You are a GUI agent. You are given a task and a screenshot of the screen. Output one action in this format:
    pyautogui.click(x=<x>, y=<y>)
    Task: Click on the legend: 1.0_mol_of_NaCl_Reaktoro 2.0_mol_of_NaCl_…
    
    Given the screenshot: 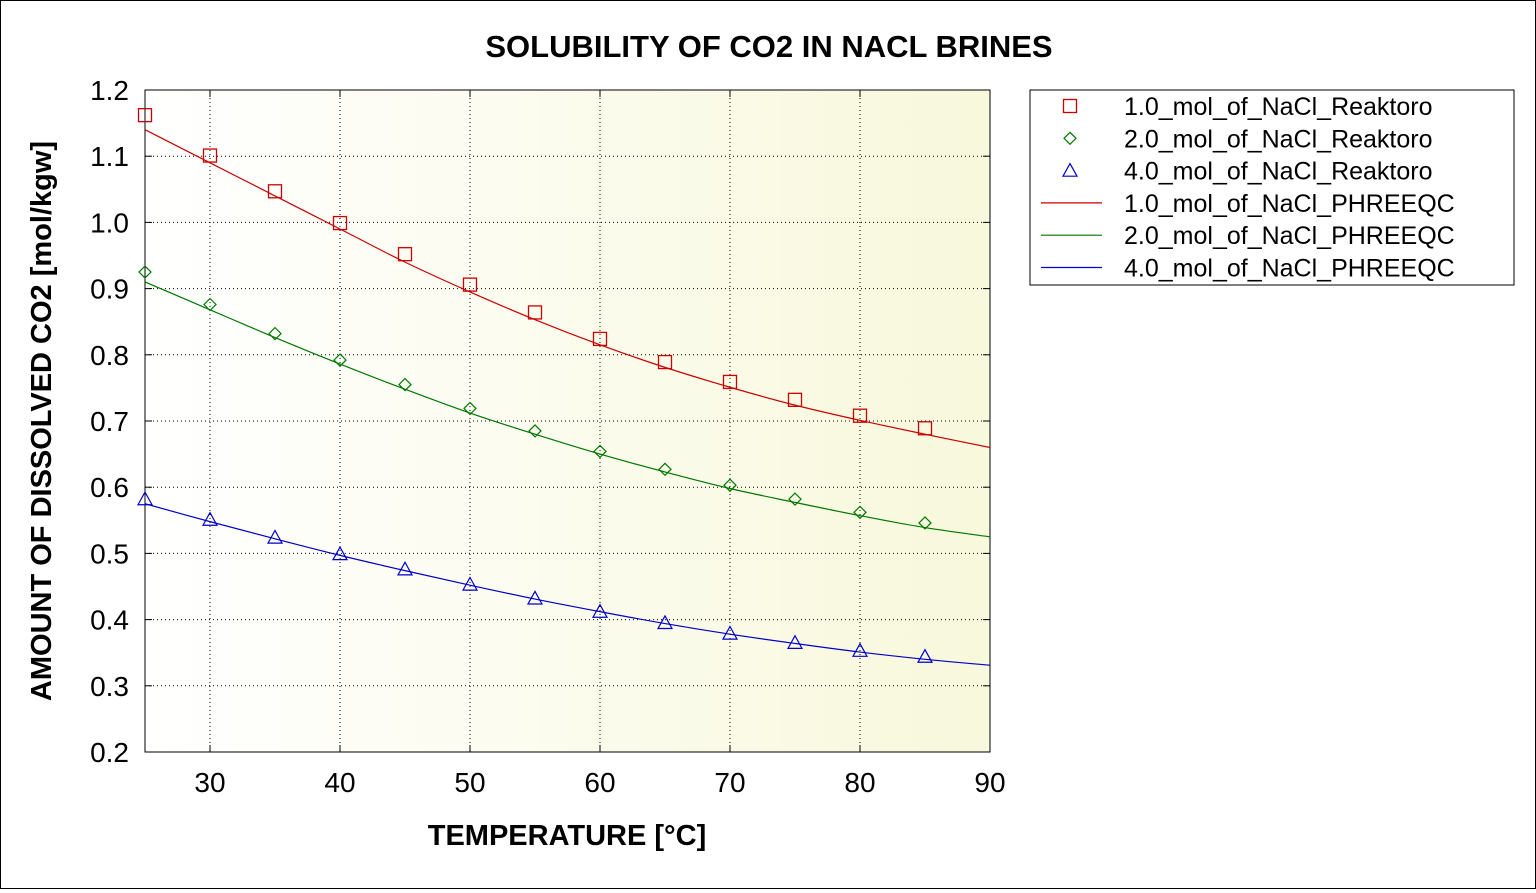 What is the action you would take?
    pyautogui.click(x=1272, y=187)
    